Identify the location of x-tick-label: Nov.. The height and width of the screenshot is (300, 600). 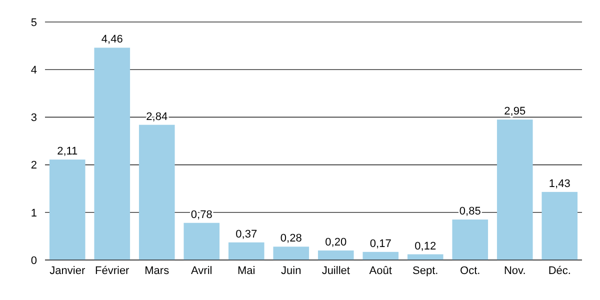
(515, 271).